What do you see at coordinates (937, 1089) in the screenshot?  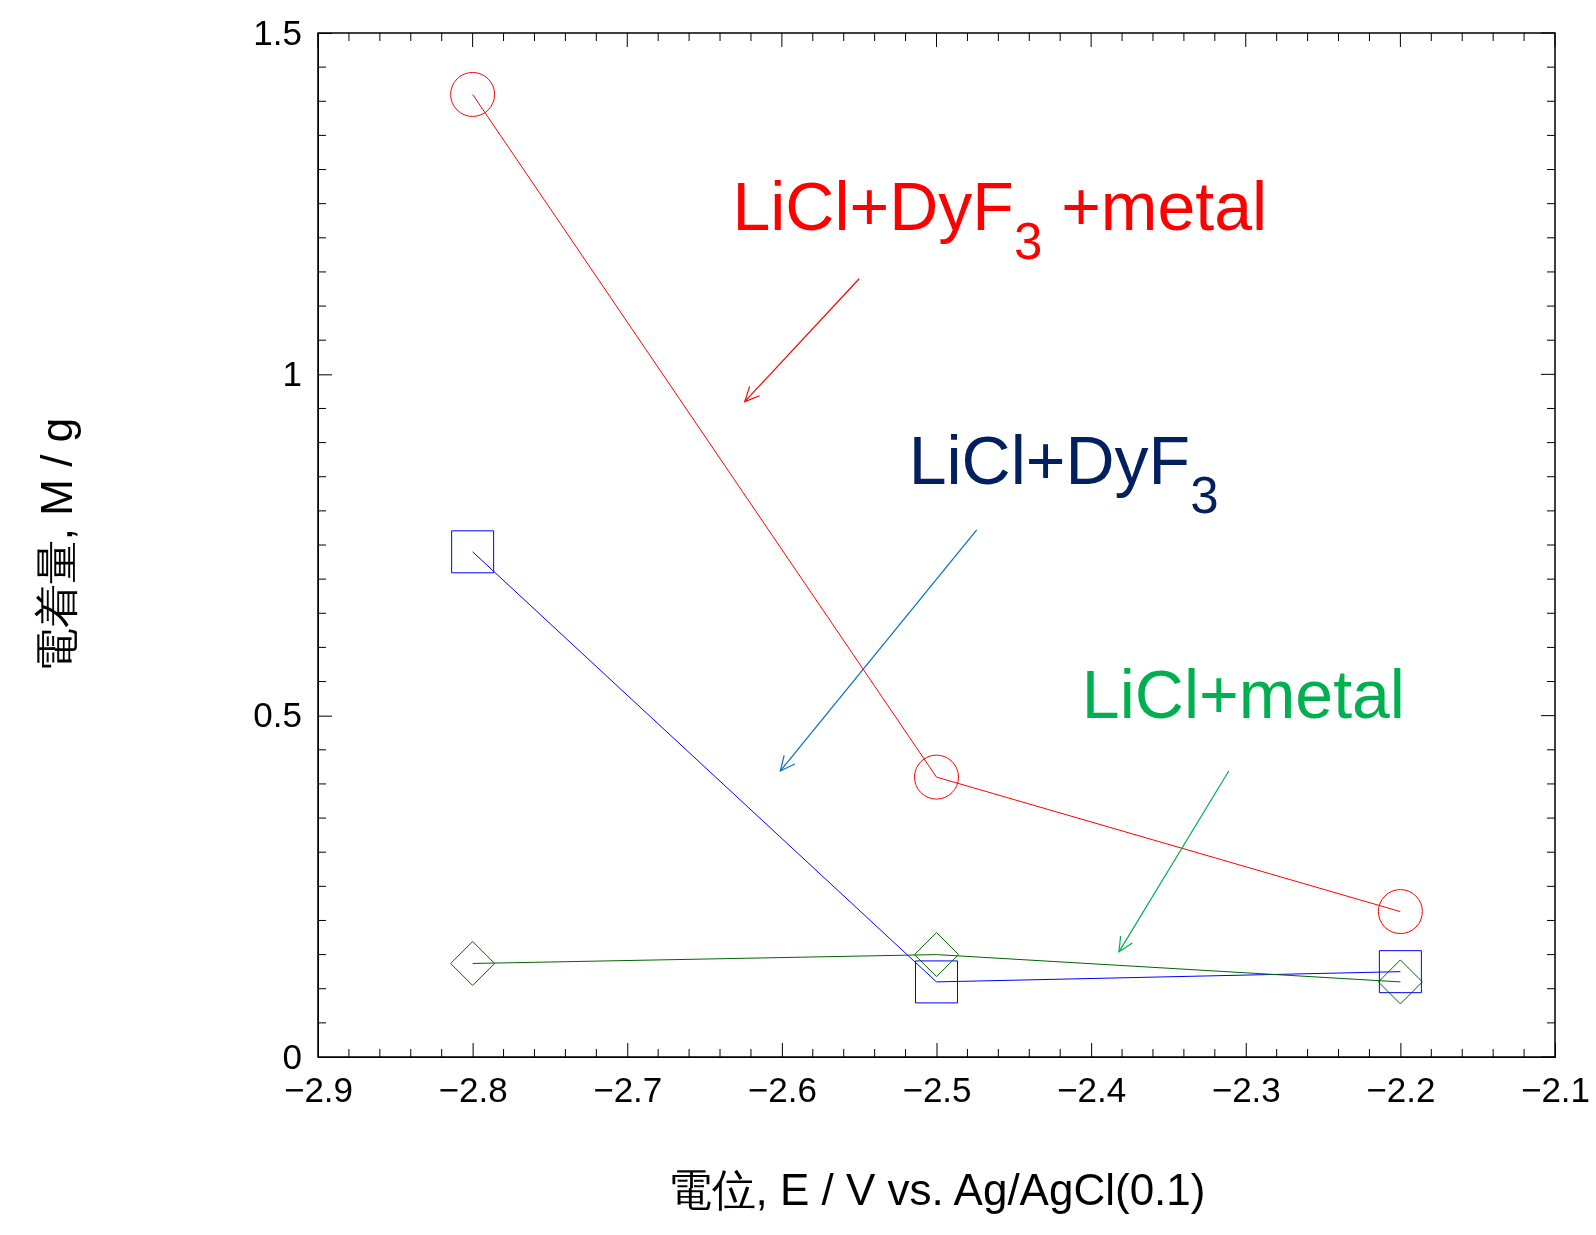 I see `x-tick-label: −2.5` at bounding box center [937, 1089].